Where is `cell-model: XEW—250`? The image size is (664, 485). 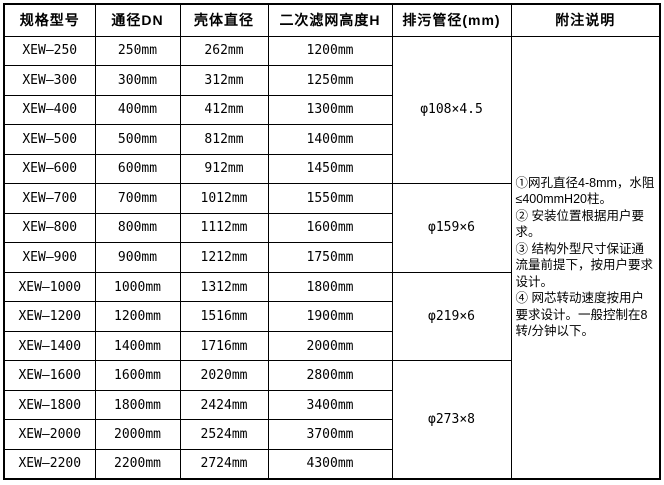 cell-model: XEW—250 is located at coordinates (49, 51).